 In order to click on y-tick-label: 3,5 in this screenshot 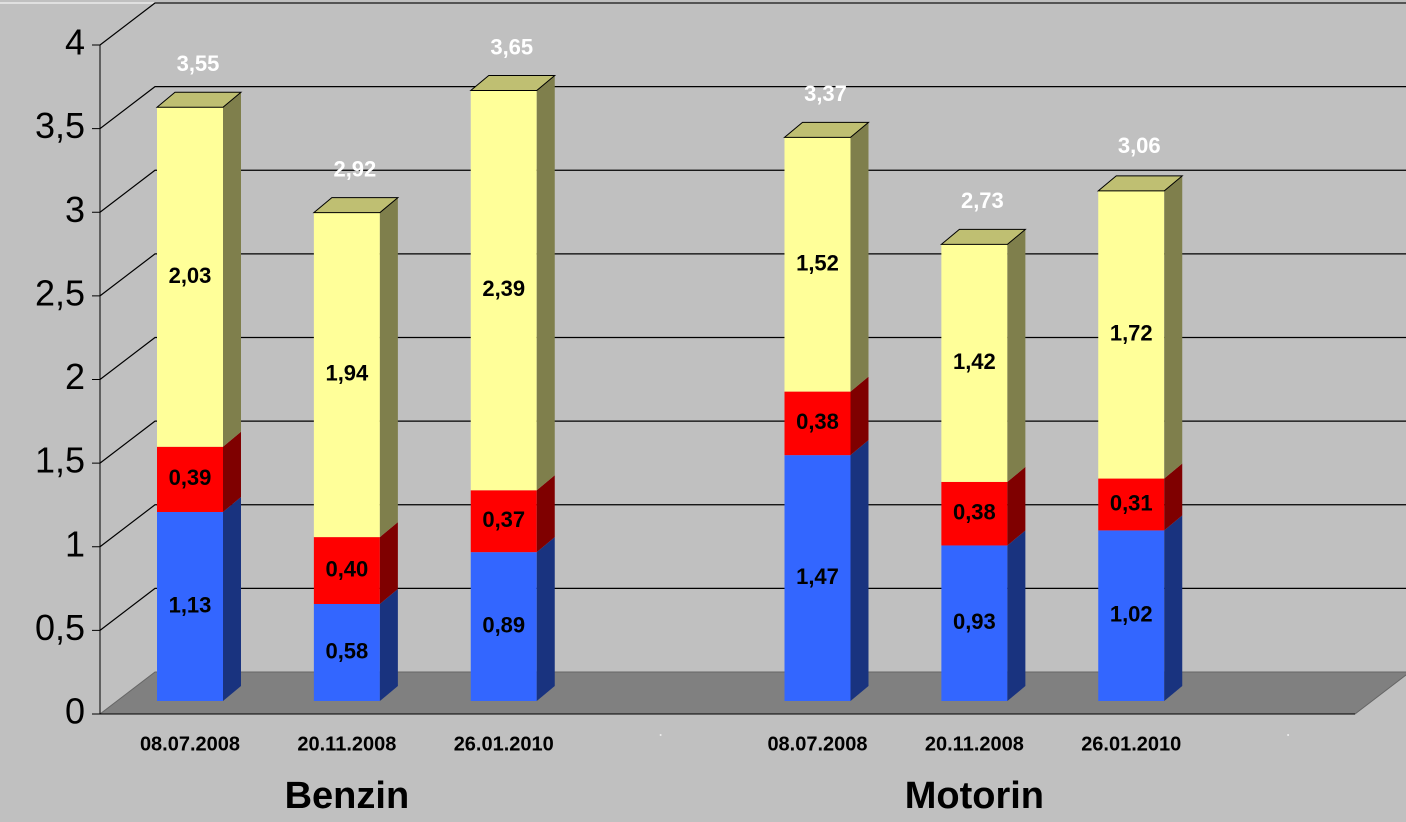, I will do `click(60, 125)`.